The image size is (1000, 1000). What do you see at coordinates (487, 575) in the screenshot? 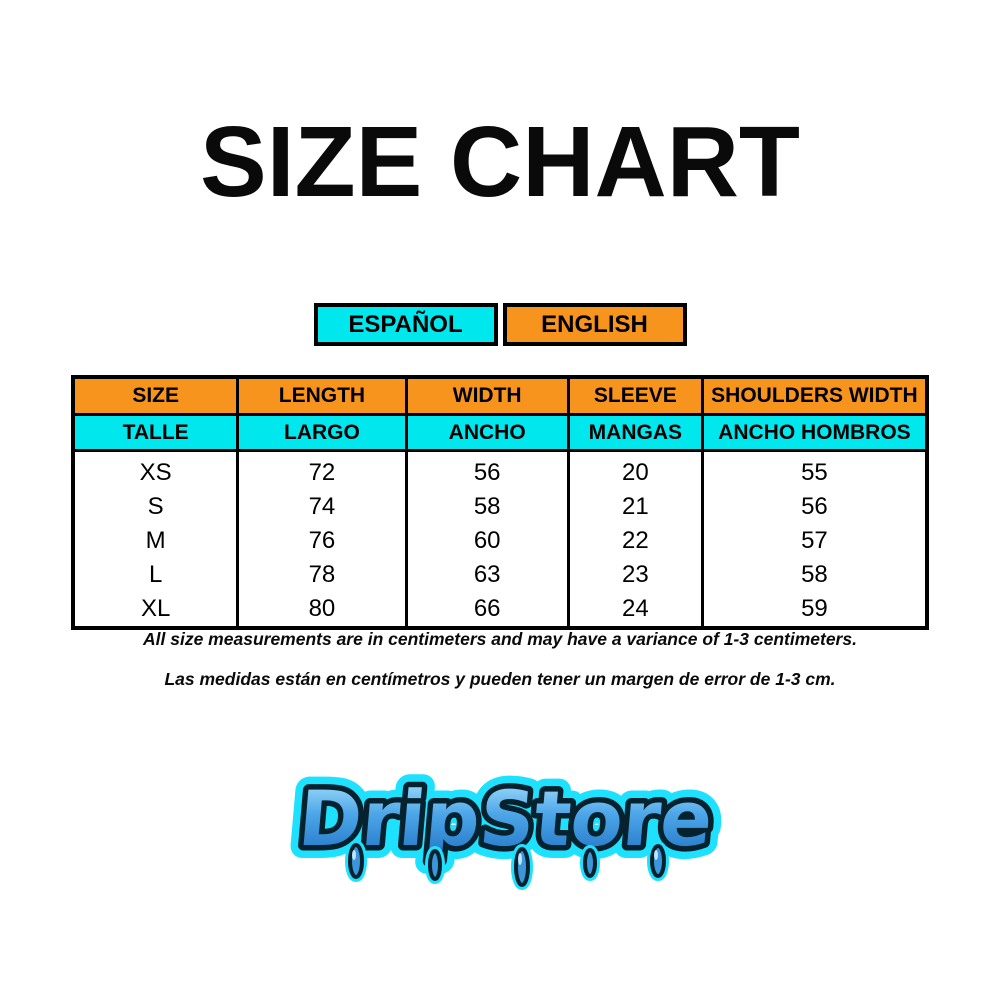
I see `cell-width: 63` at bounding box center [487, 575].